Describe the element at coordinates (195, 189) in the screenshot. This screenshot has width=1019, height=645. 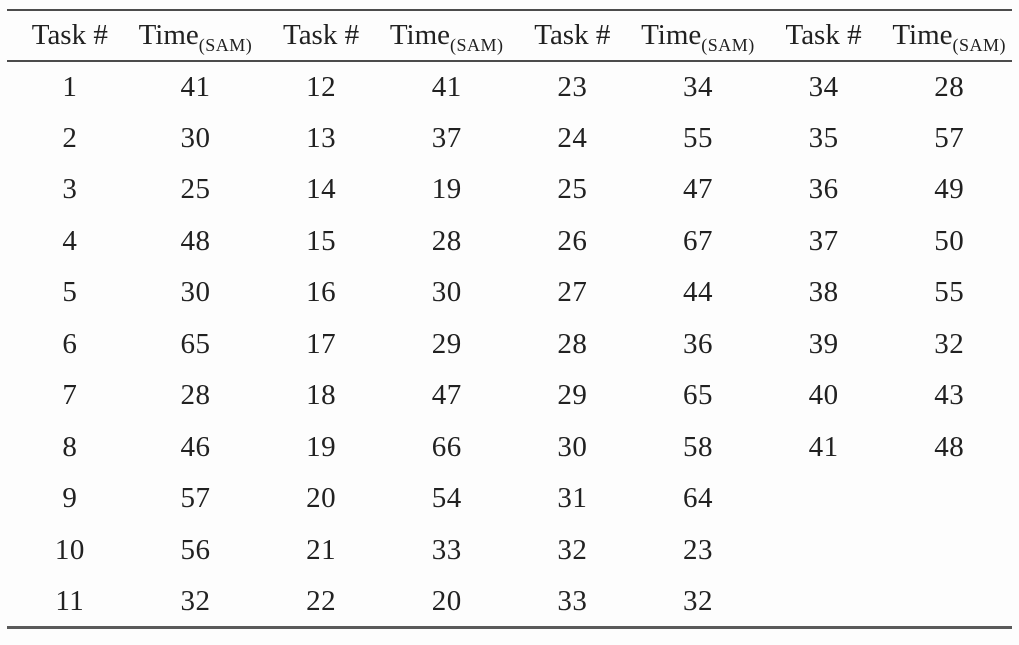
I see `time-cell: 25` at that location.